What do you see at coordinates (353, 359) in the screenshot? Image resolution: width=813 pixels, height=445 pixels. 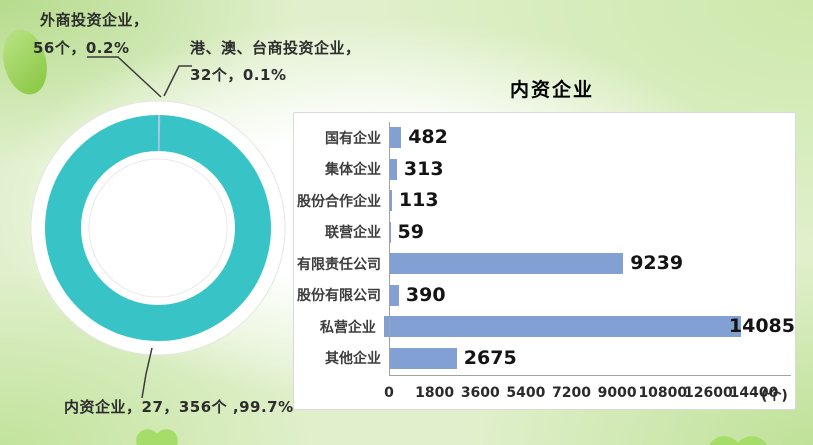 I see `bar-category-label: 其他企业` at bounding box center [353, 359].